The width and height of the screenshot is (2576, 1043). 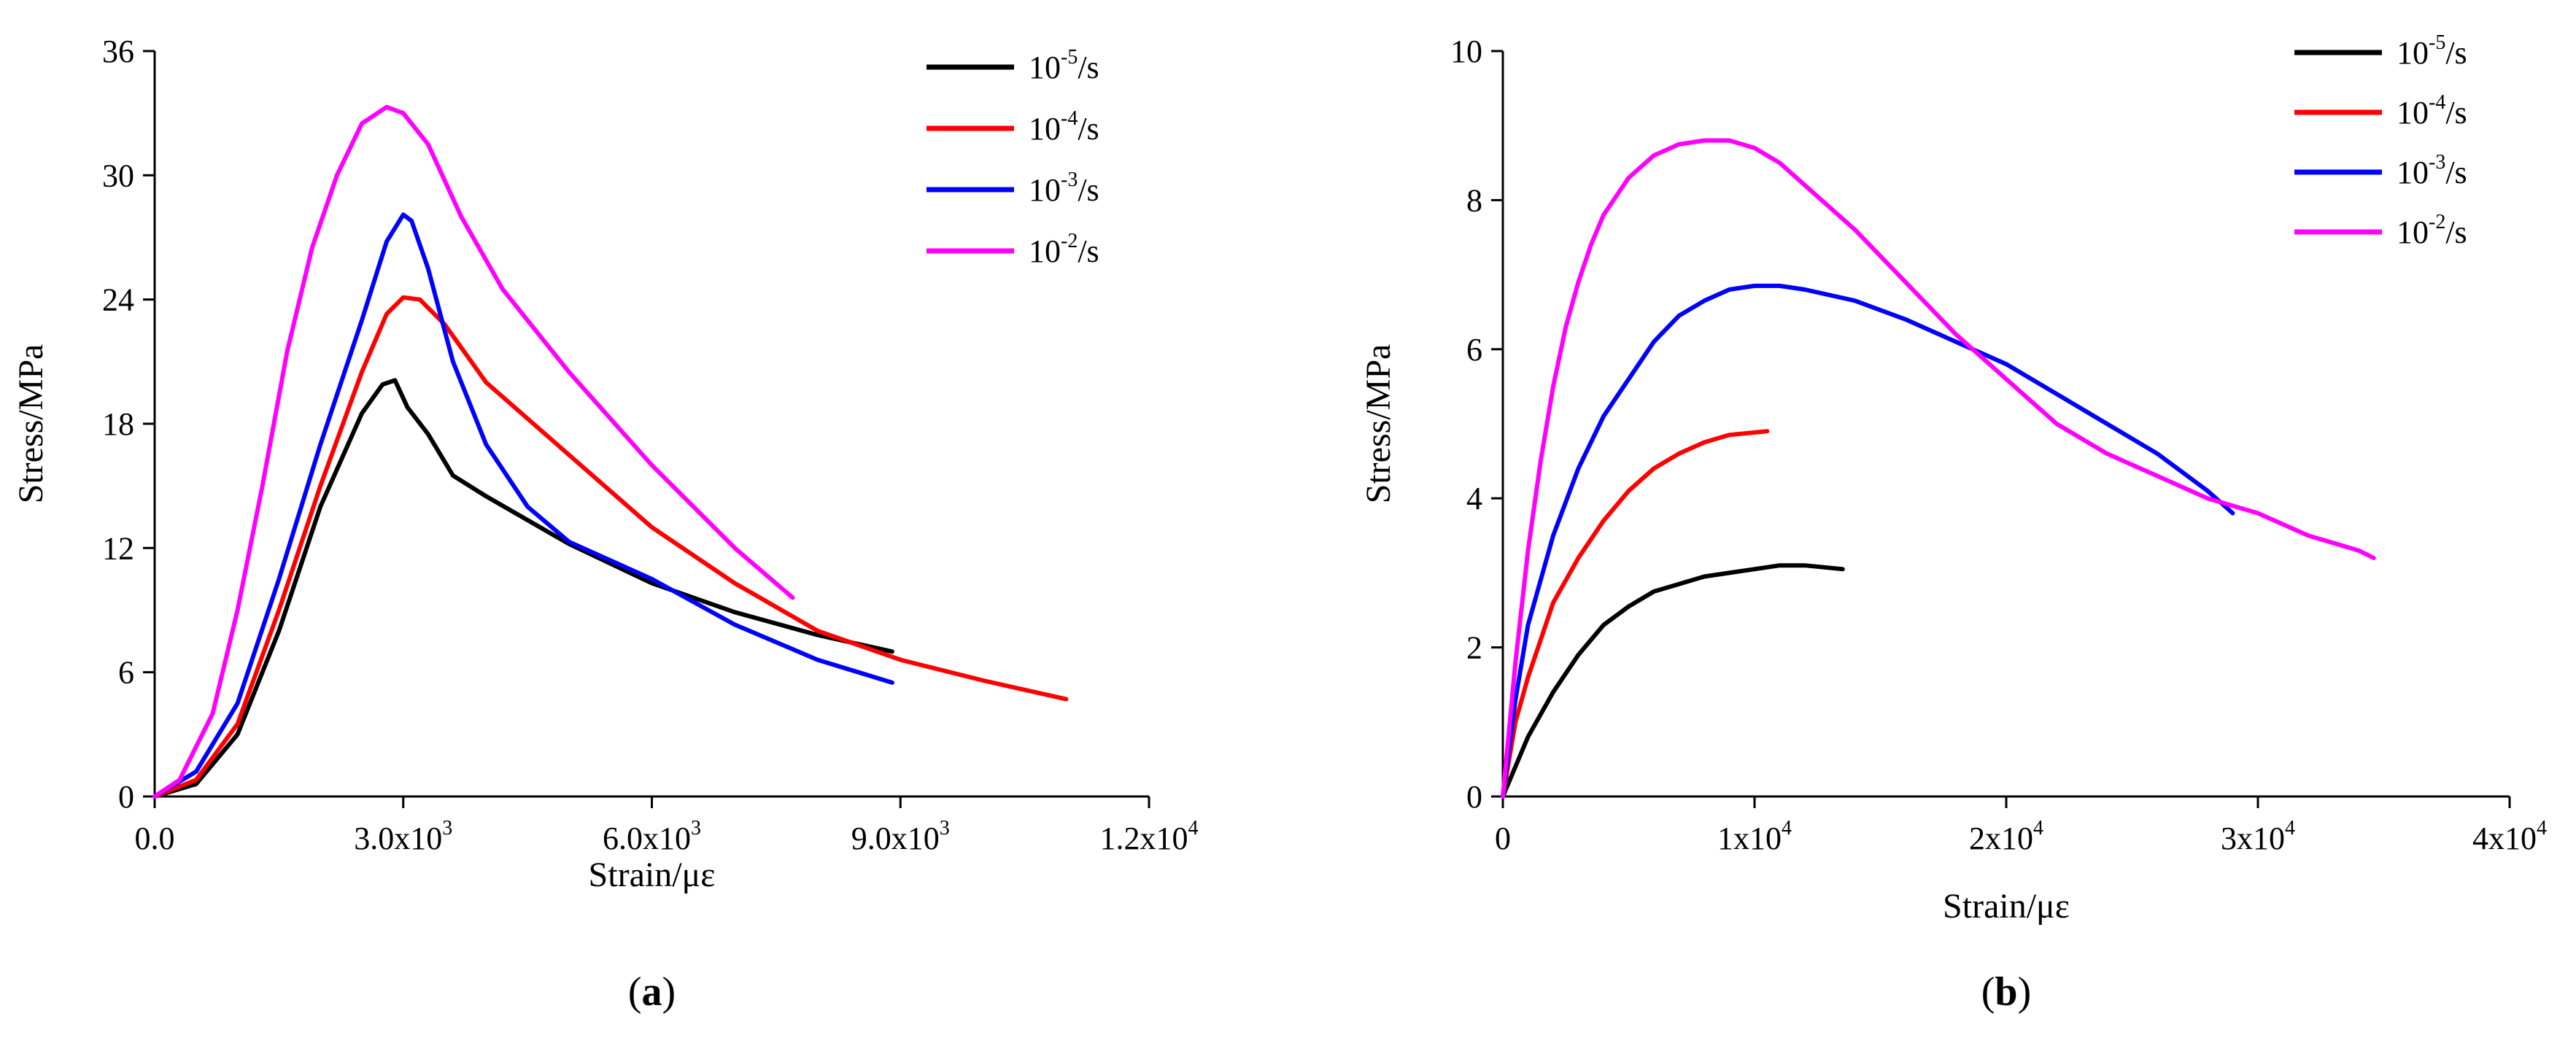 I want to click on x-tick-label-base: 1x10, so click(x=1749, y=838).